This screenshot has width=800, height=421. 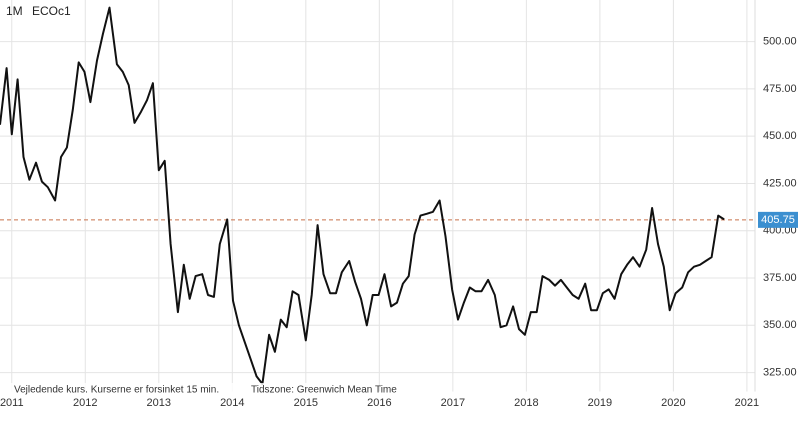 What do you see at coordinates (14, 11) in the screenshot?
I see `interval-label: 1M` at bounding box center [14, 11].